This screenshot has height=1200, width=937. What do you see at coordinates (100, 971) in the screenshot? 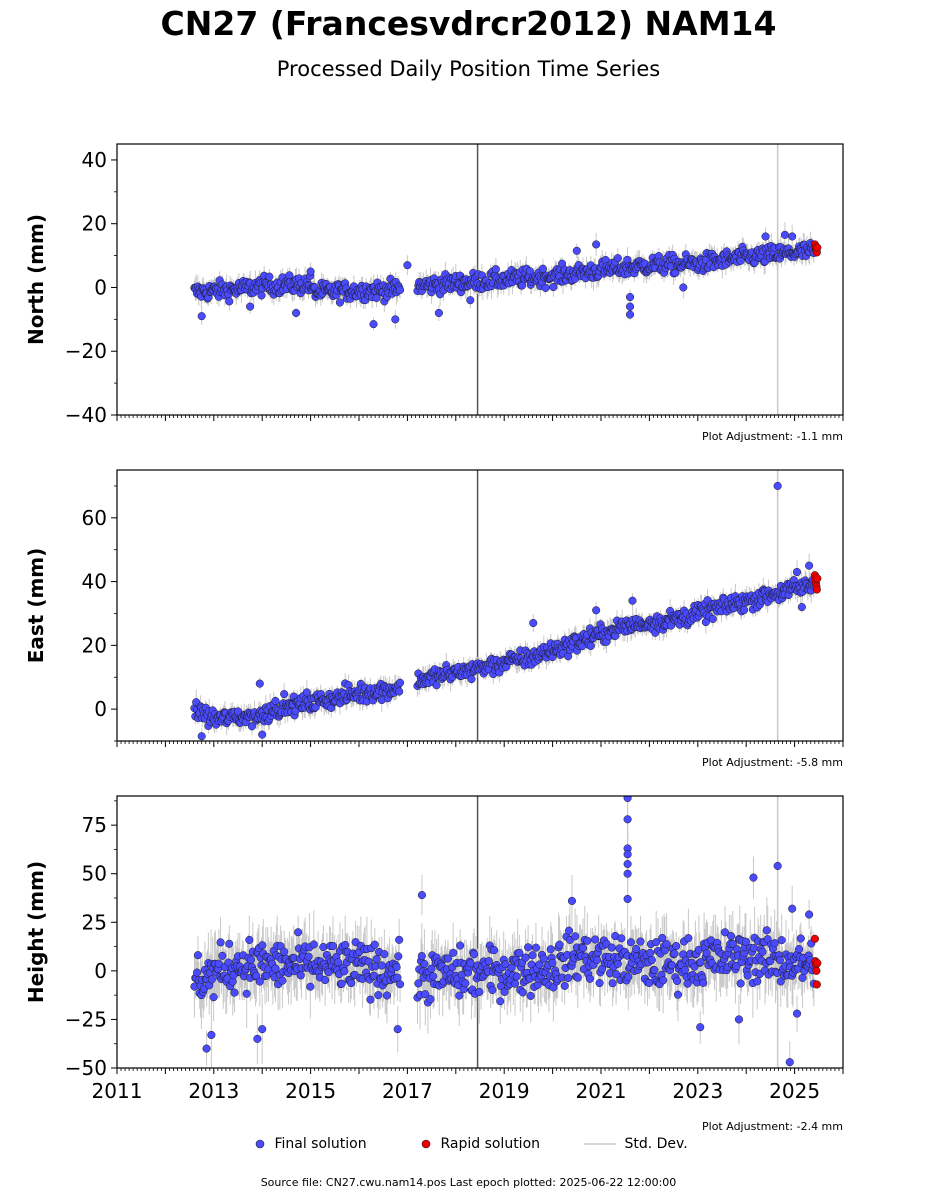
I see `y-tick-label: 0` at bounding box center [100, 971].